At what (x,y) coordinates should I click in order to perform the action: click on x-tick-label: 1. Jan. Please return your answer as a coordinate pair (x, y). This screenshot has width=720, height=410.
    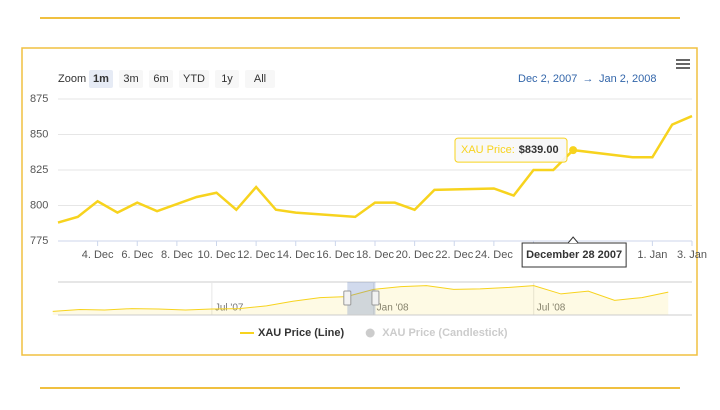
    Looking at the image, I should click on (652, 255).